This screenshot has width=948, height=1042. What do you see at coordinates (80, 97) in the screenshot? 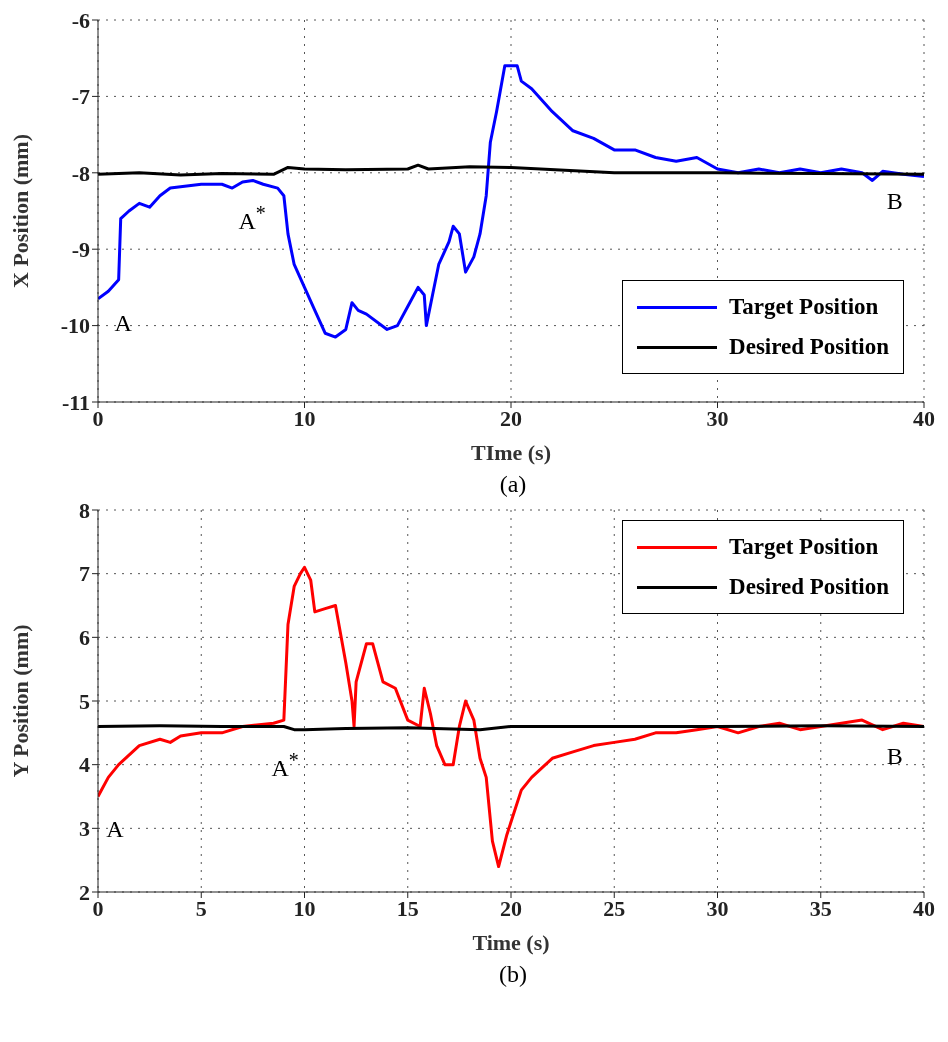
I see `y-tick-label: -7` at bounding box center [80, 97].